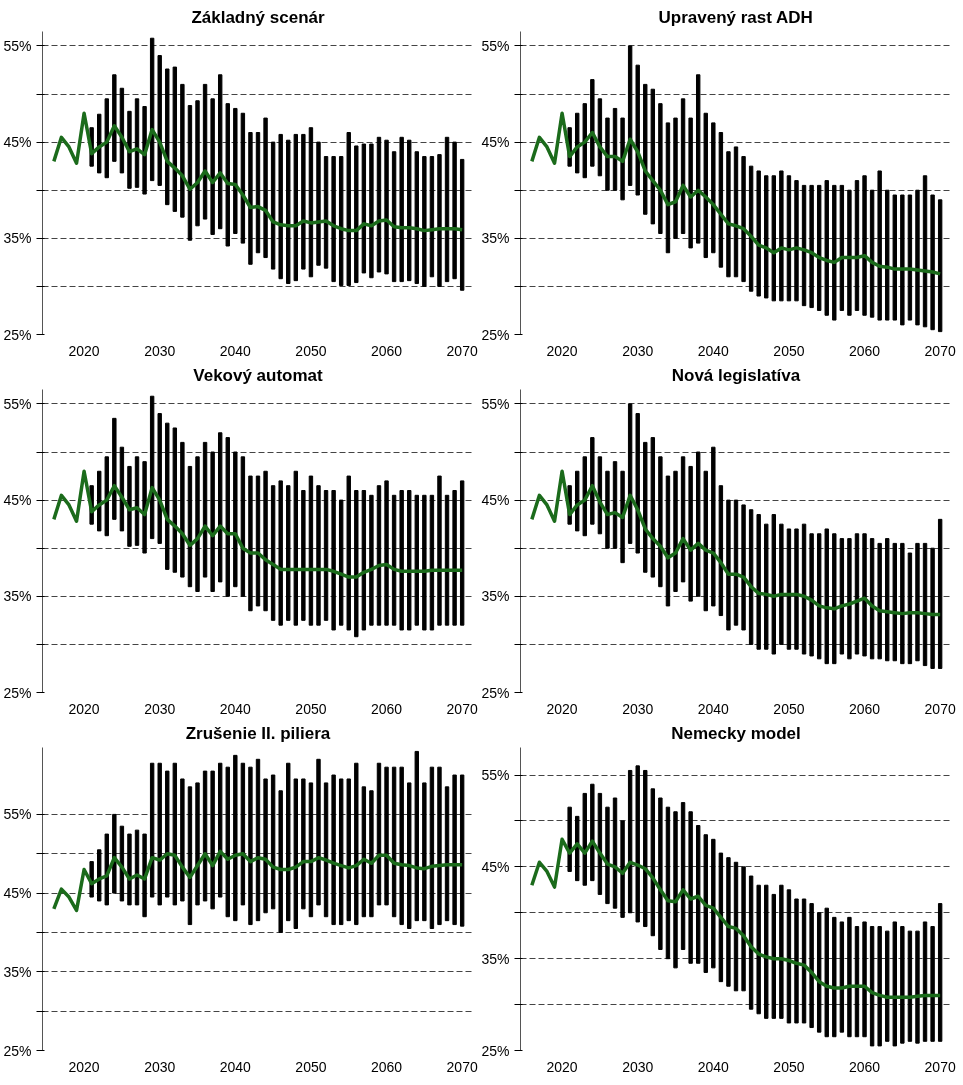 This screenshot has height=1085, width=963. Describe the element at coordinates (736, 733) in the screenshot. I see `chart-title: Nemecky model` at that location.